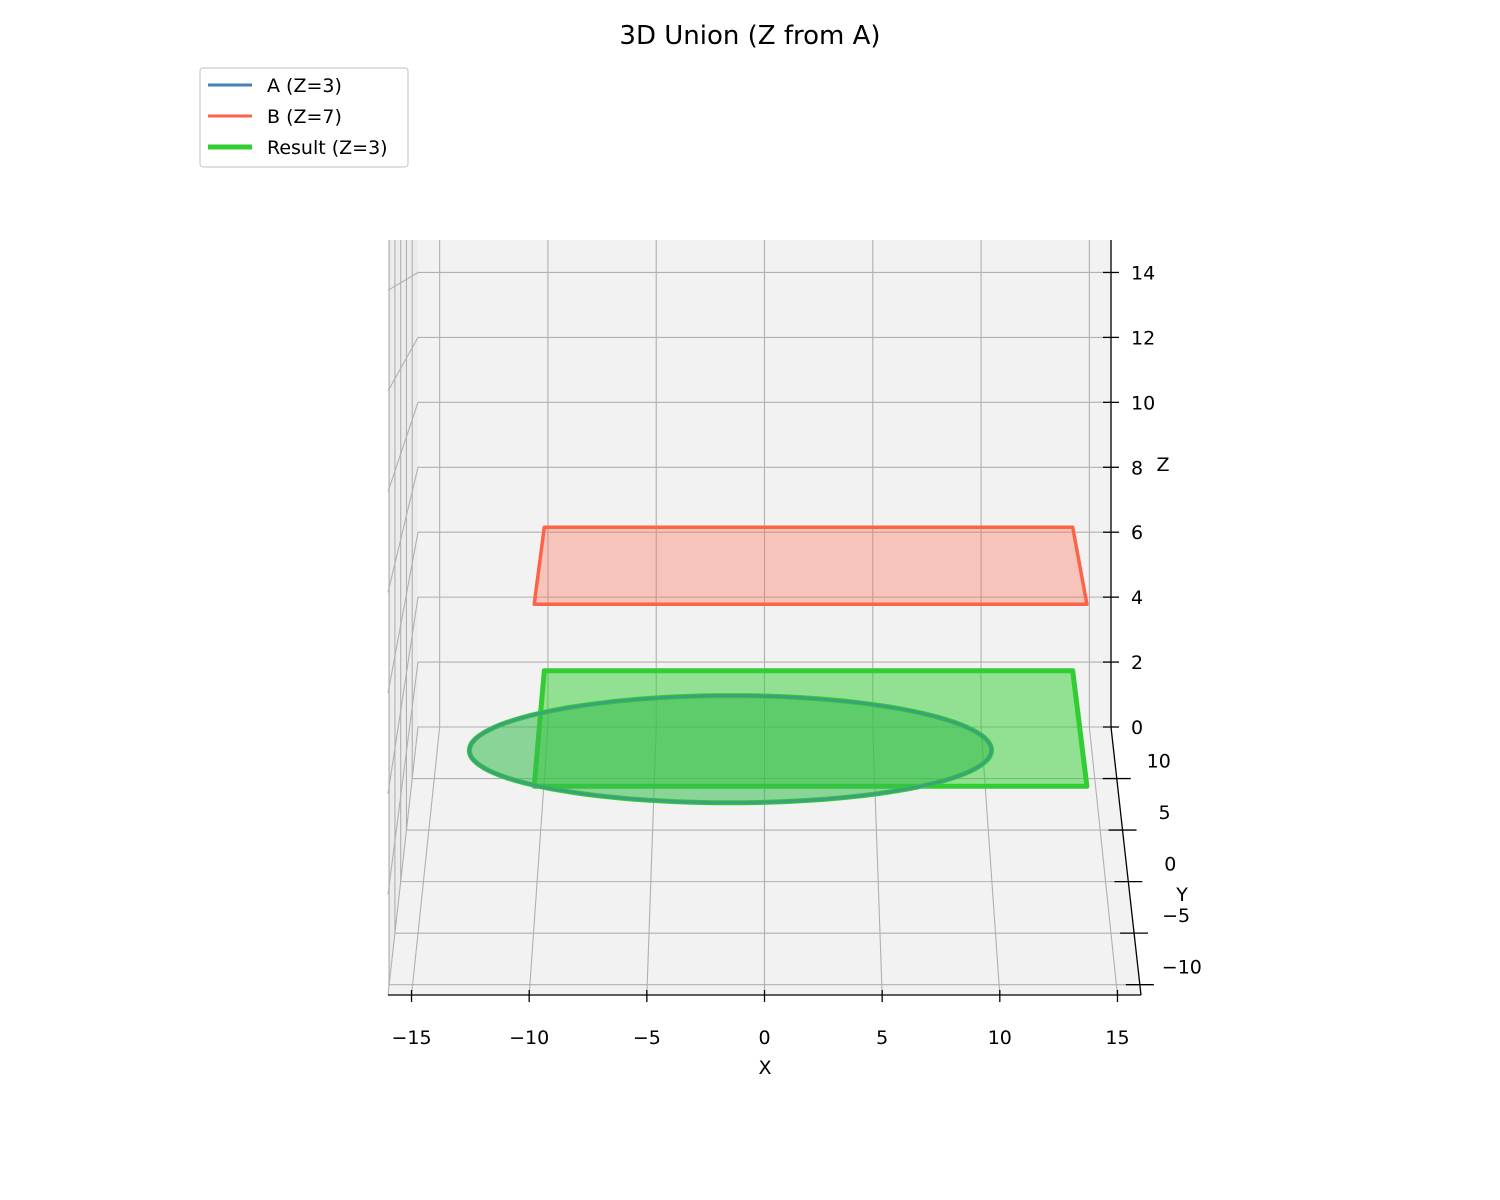  I want to click on y-axis-line, so click(1126, 861).